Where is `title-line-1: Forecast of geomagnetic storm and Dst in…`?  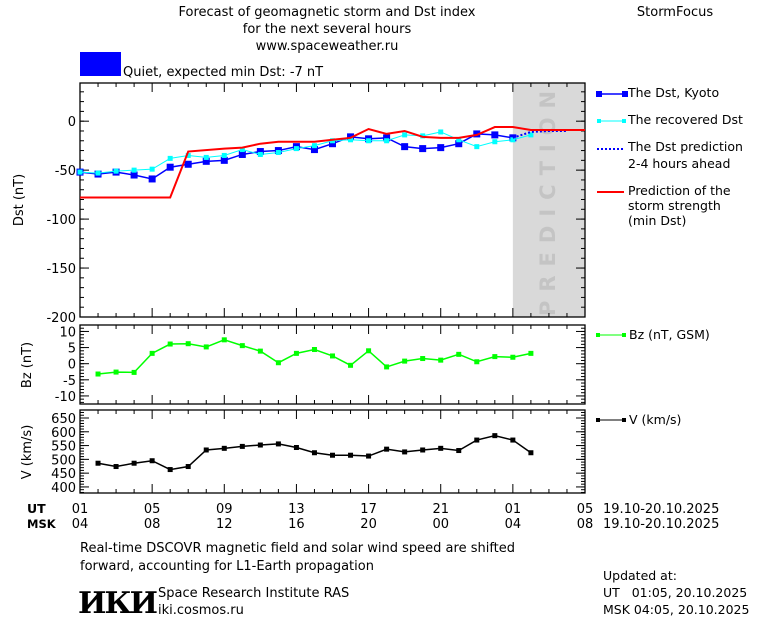
title-line-1: Forecast of geomagnetic storm and Dst in… is located at coordinates (326, 12).